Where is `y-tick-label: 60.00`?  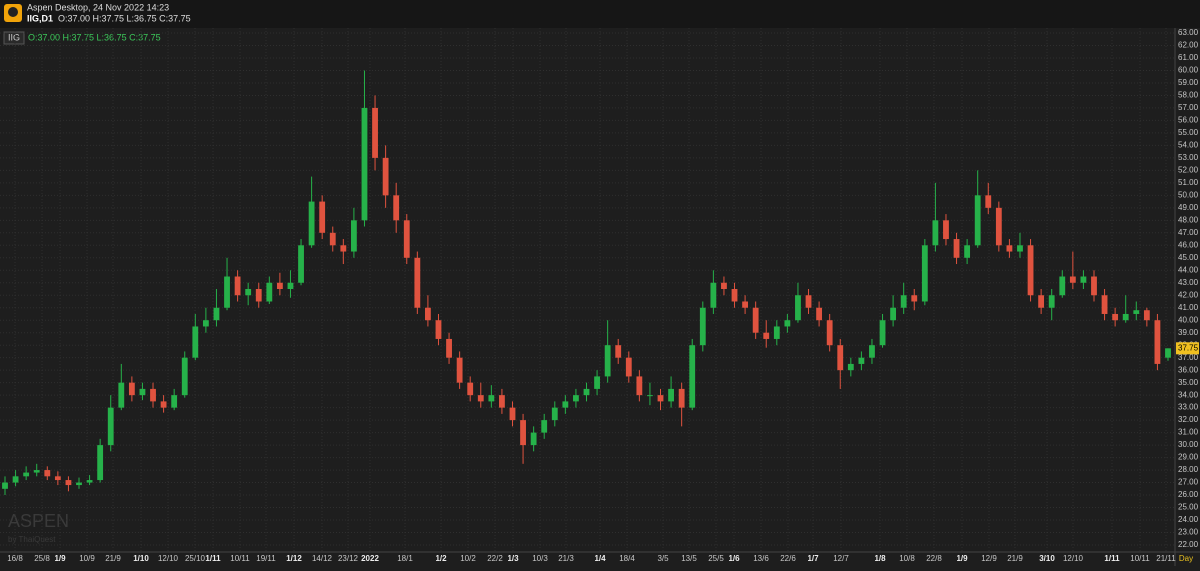 y-tick-label: 60.00 is located at coordinates (1188, 70).